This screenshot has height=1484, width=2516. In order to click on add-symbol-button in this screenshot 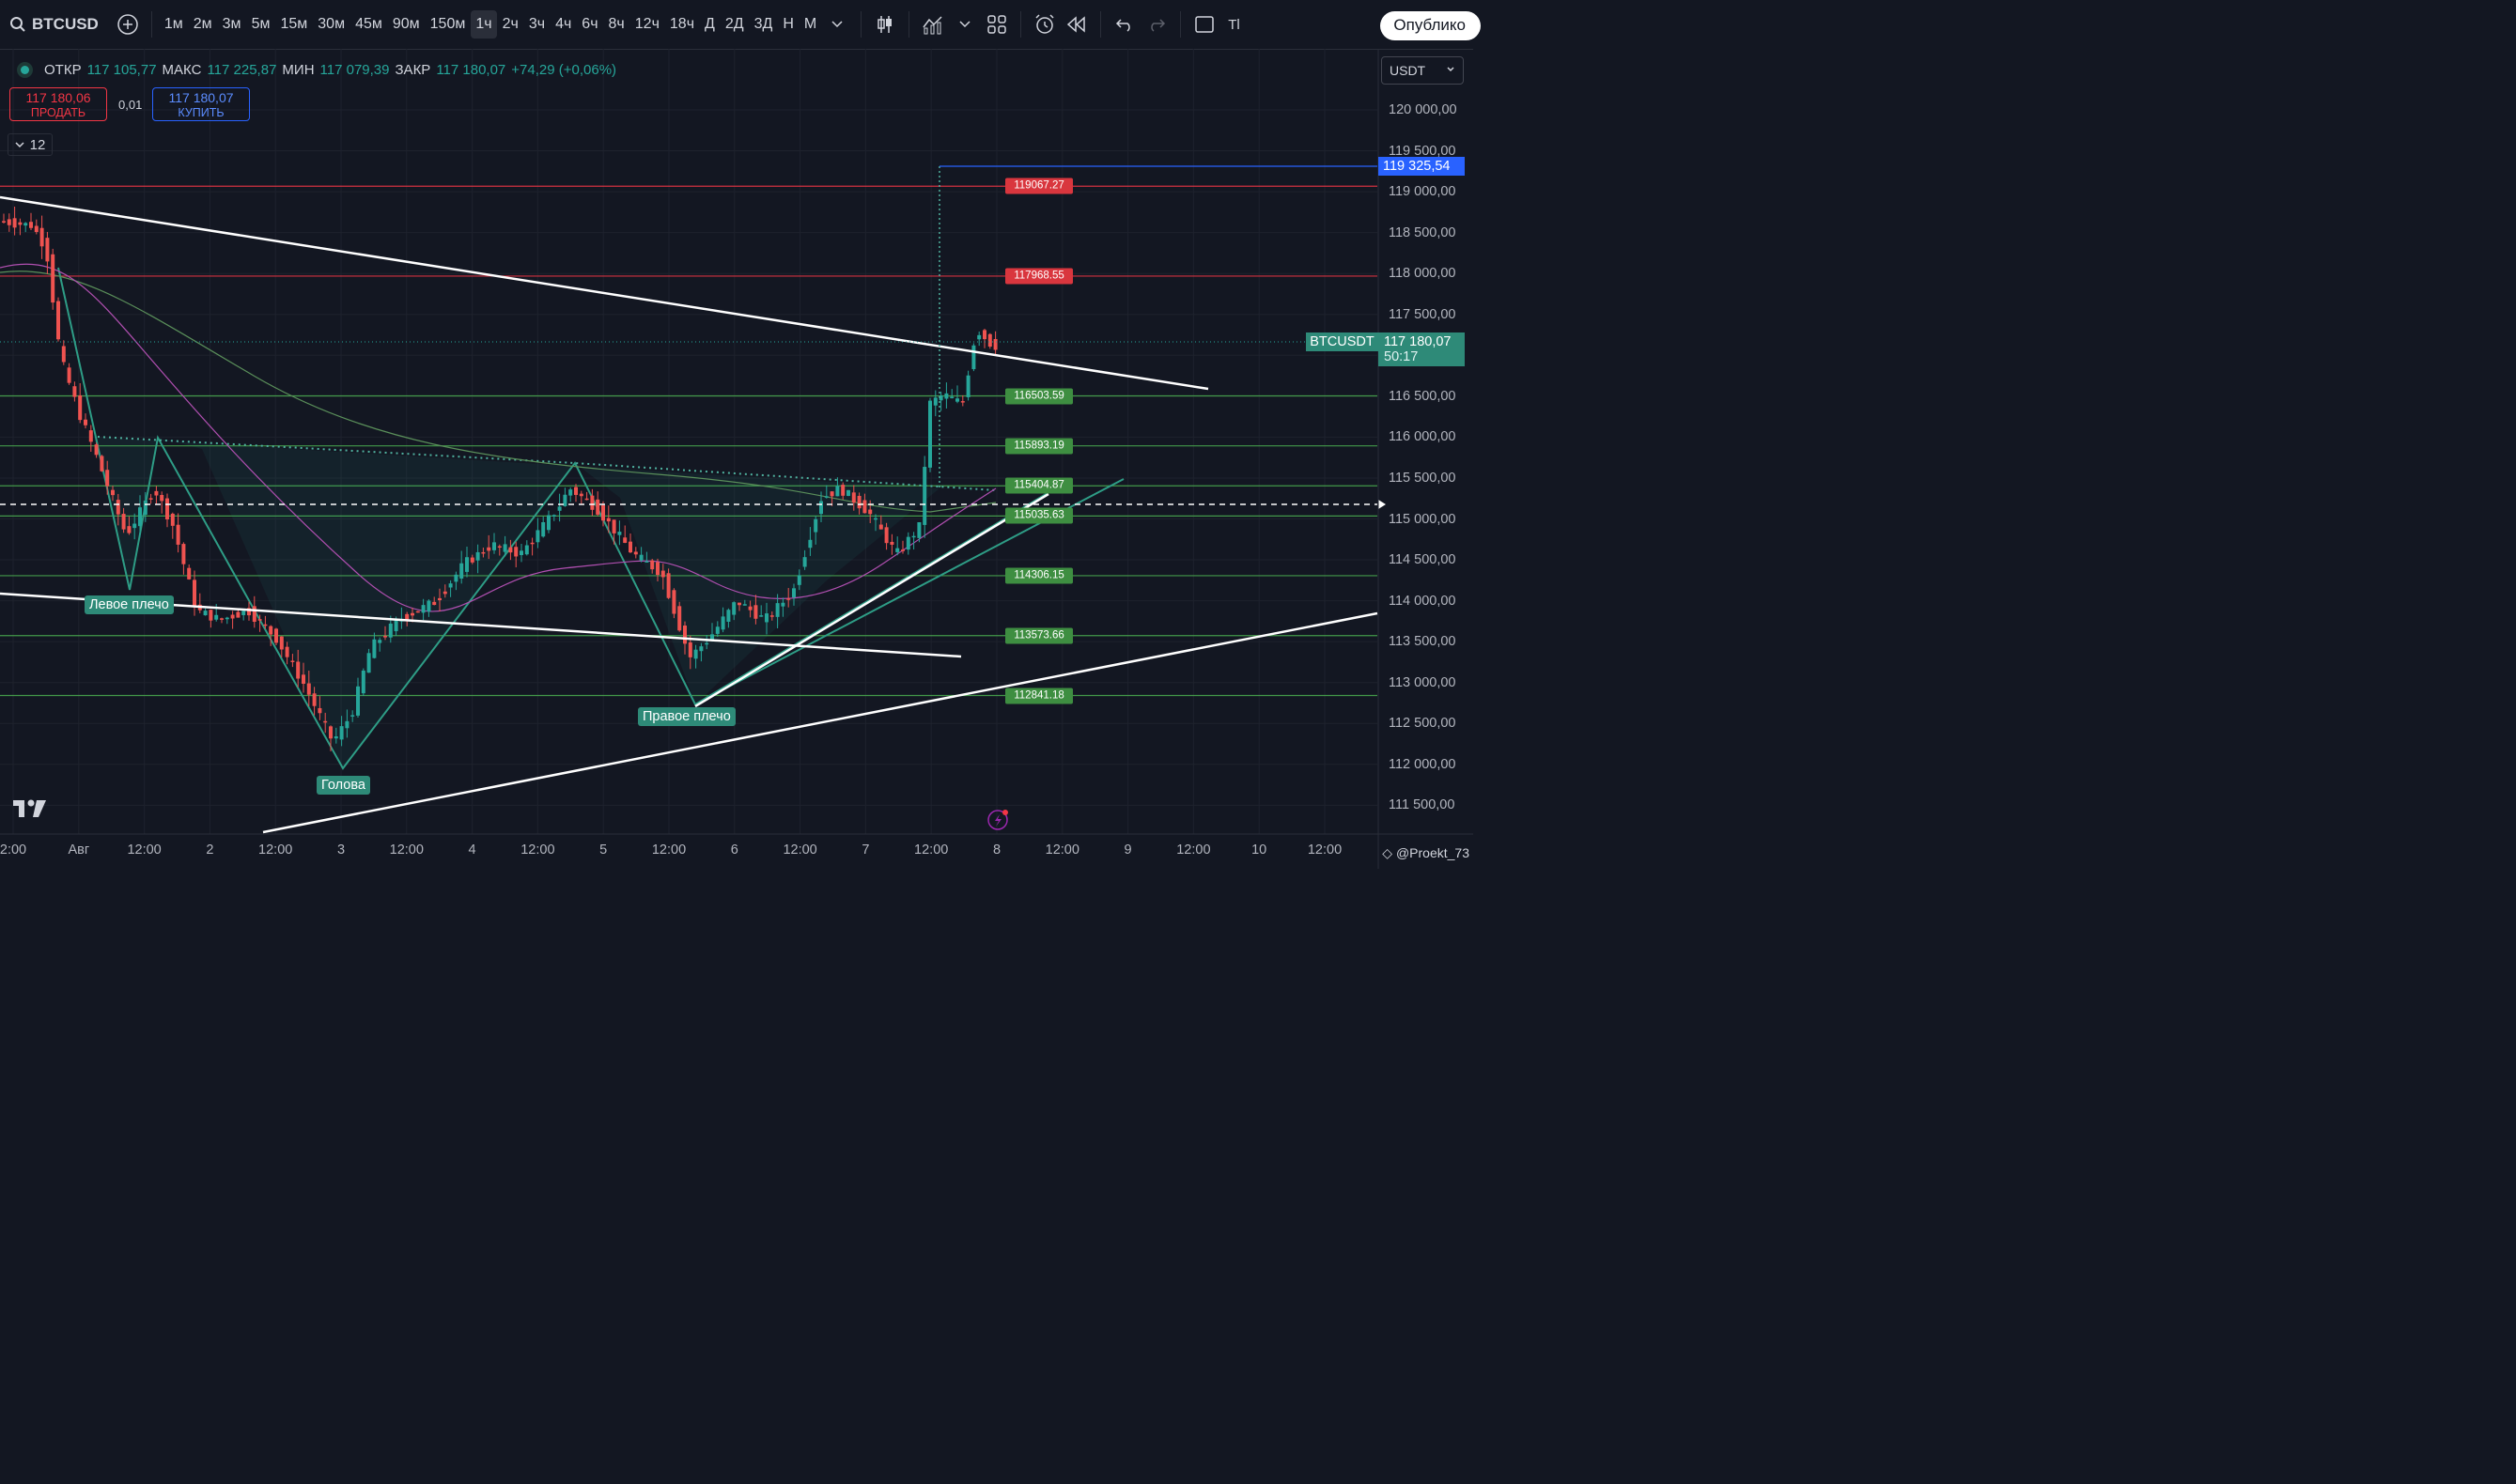, I will do `click(128, 24)`.